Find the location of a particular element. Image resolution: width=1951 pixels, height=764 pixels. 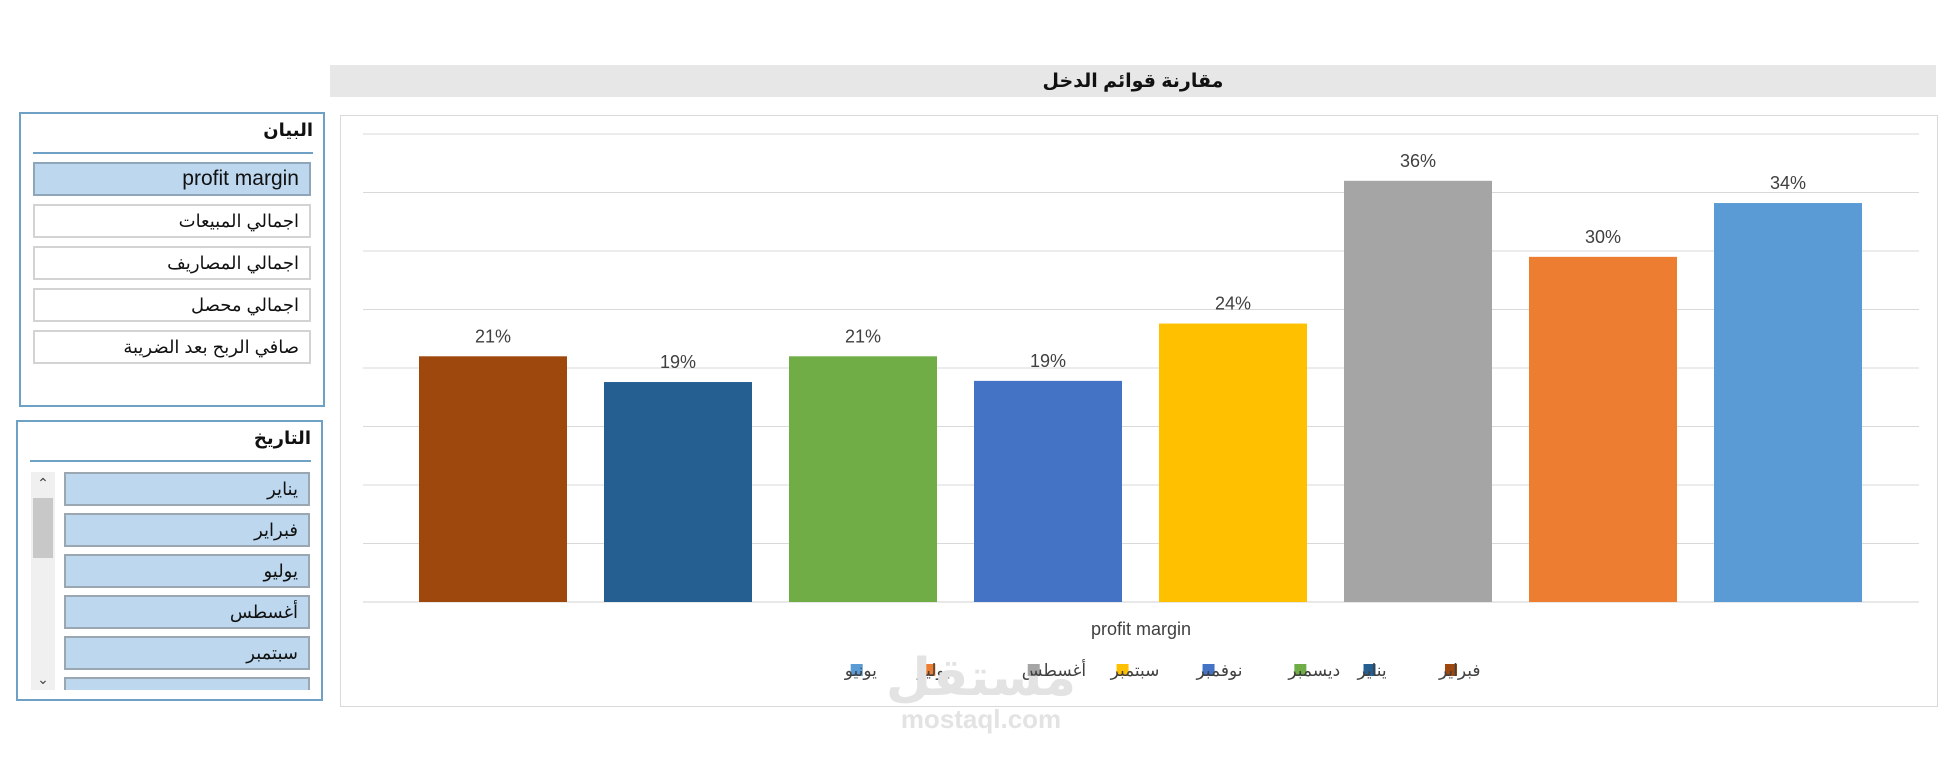

slicer-item-net-profit: صافي الربح بعد الضريبة is located at coordinates (172, 347).